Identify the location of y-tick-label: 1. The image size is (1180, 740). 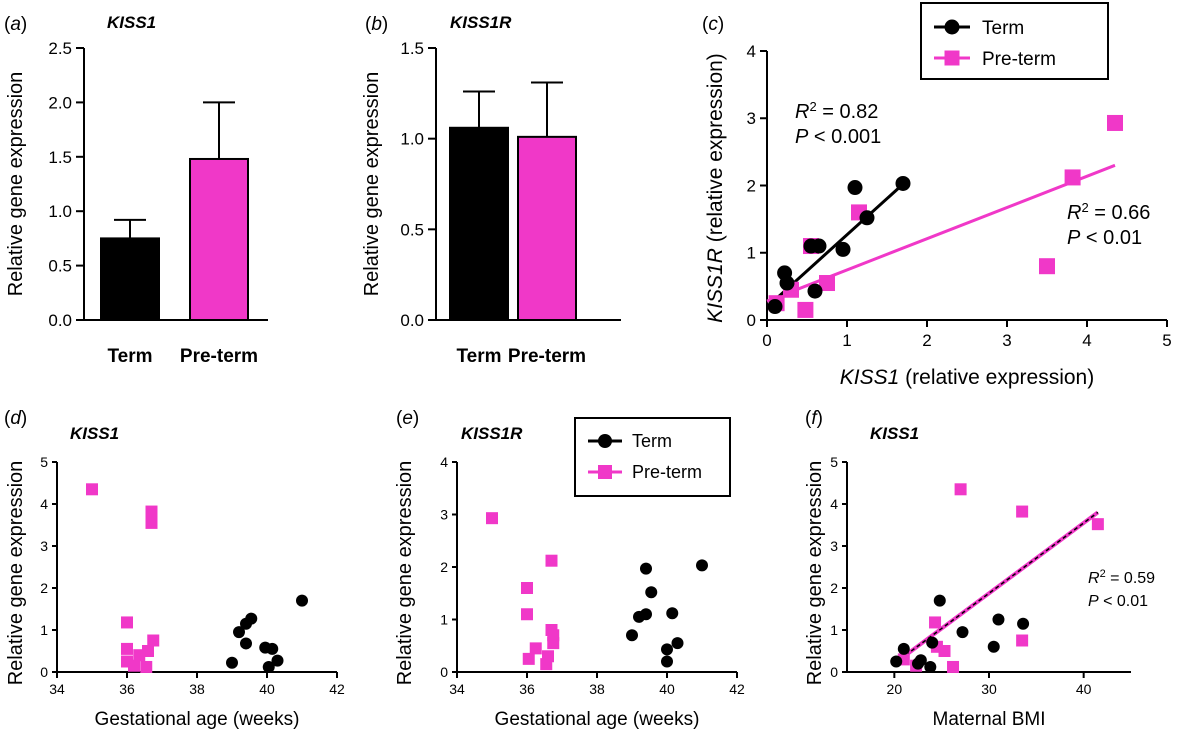
(834, 630).